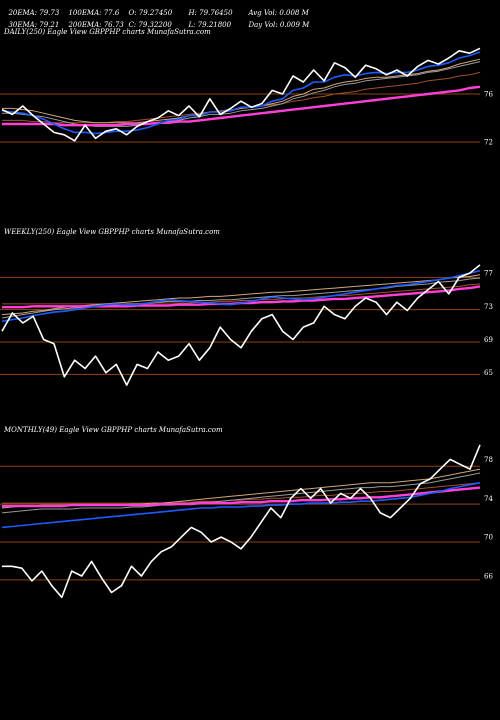 The image size is (500, 720). I want to click on ema100-readout: 100EMA: 77.6, so click(94, 13).